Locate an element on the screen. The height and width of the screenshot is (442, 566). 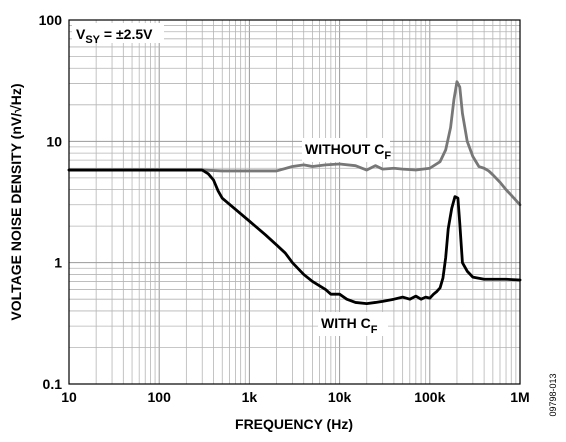
series-label-without-cf: WITHOUT CF is located at coordinates (348, 151).